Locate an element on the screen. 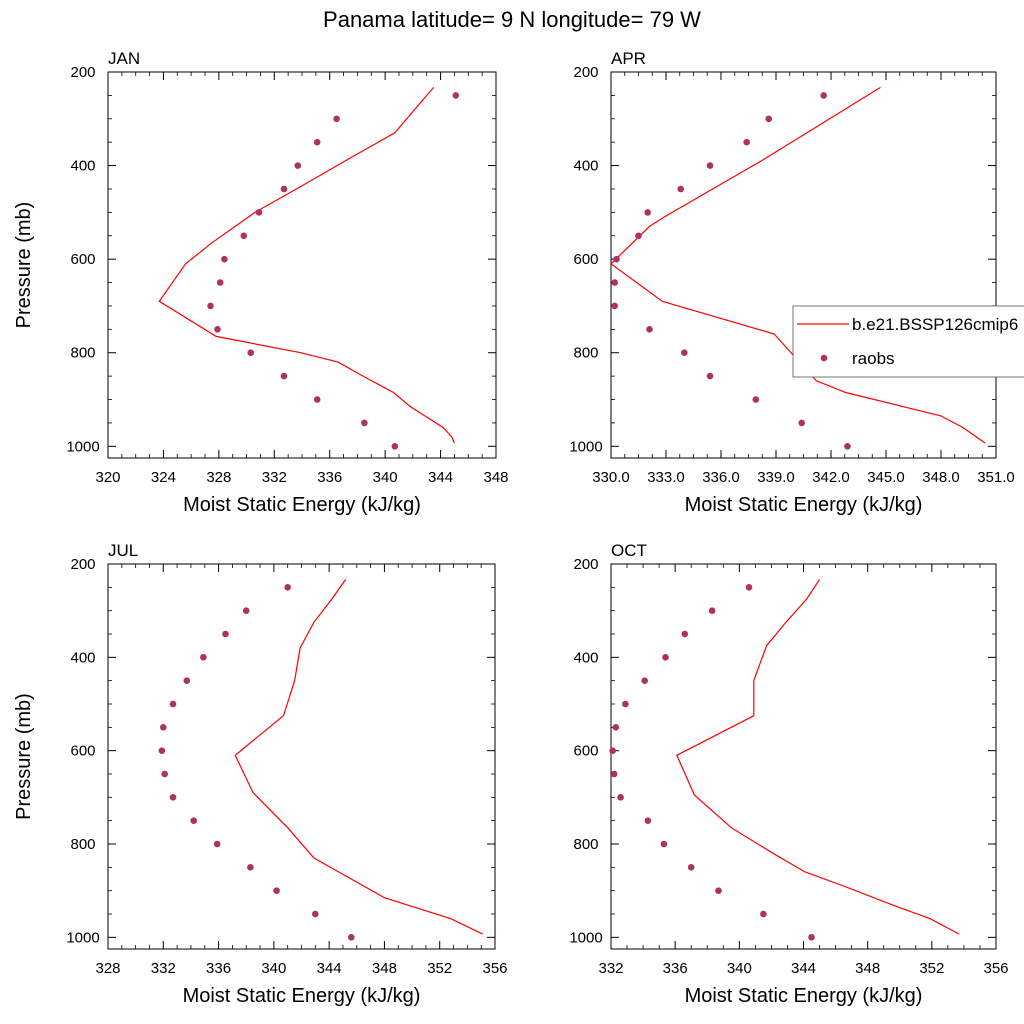 Image resolution: width=1024 pixels, height=1024 pixels. legend: b.e21.BSSP126cmip6 raobs is located at coordinates (908, 341).